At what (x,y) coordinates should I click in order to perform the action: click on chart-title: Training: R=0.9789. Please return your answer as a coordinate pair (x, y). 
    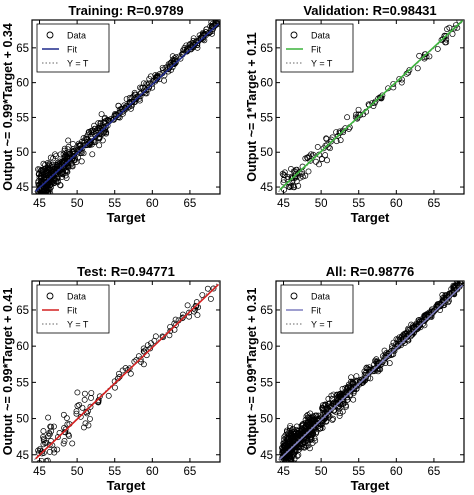
    Looking at the image, I should click on (125, 10).